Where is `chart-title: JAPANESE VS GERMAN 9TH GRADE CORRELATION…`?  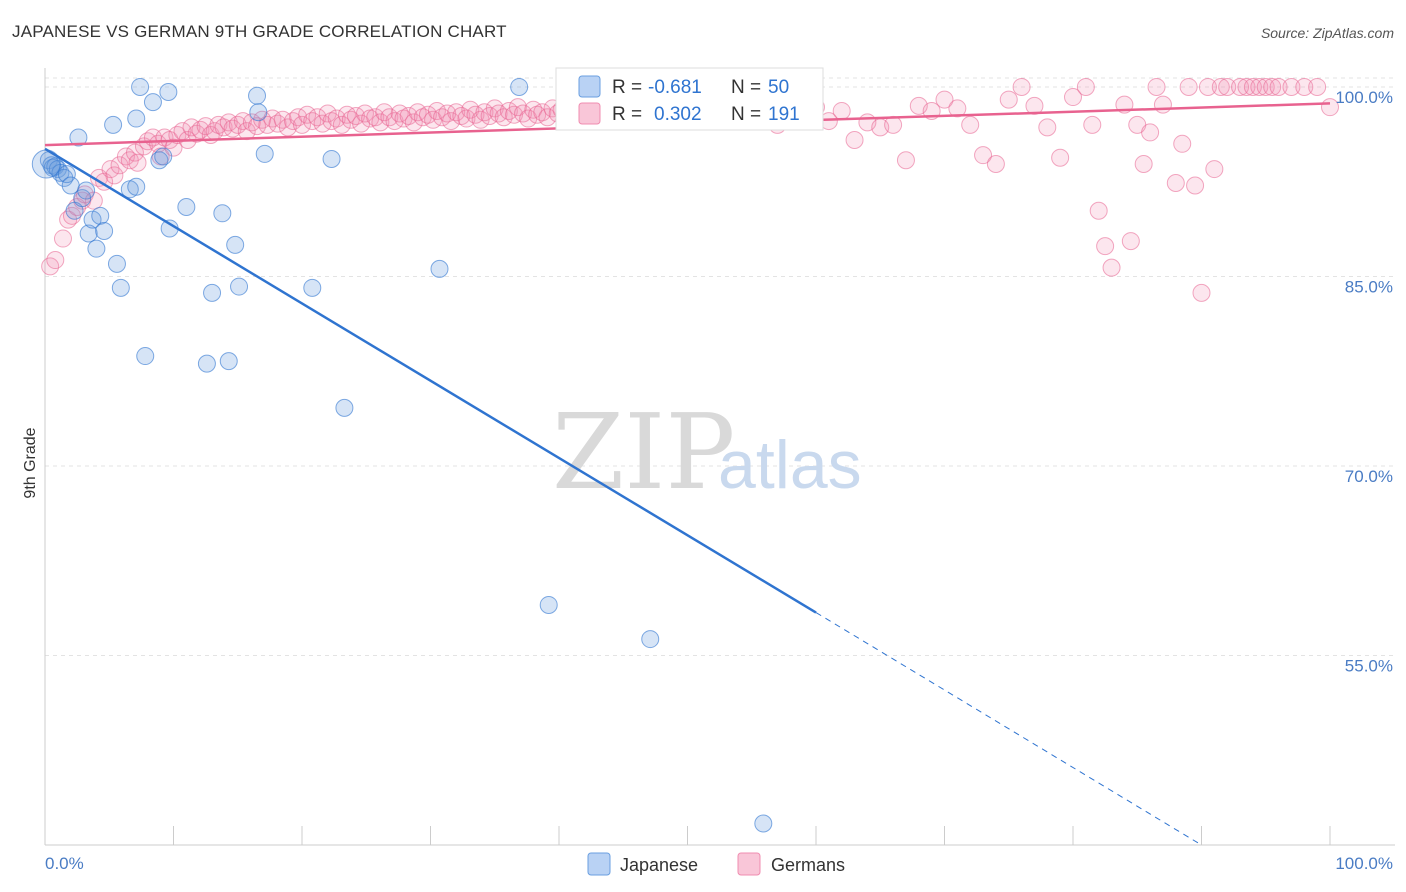 chart-title: JAPANESE VS GERMAN 9TH GRADE CORRELATION… is located at coordinates (259, 31).